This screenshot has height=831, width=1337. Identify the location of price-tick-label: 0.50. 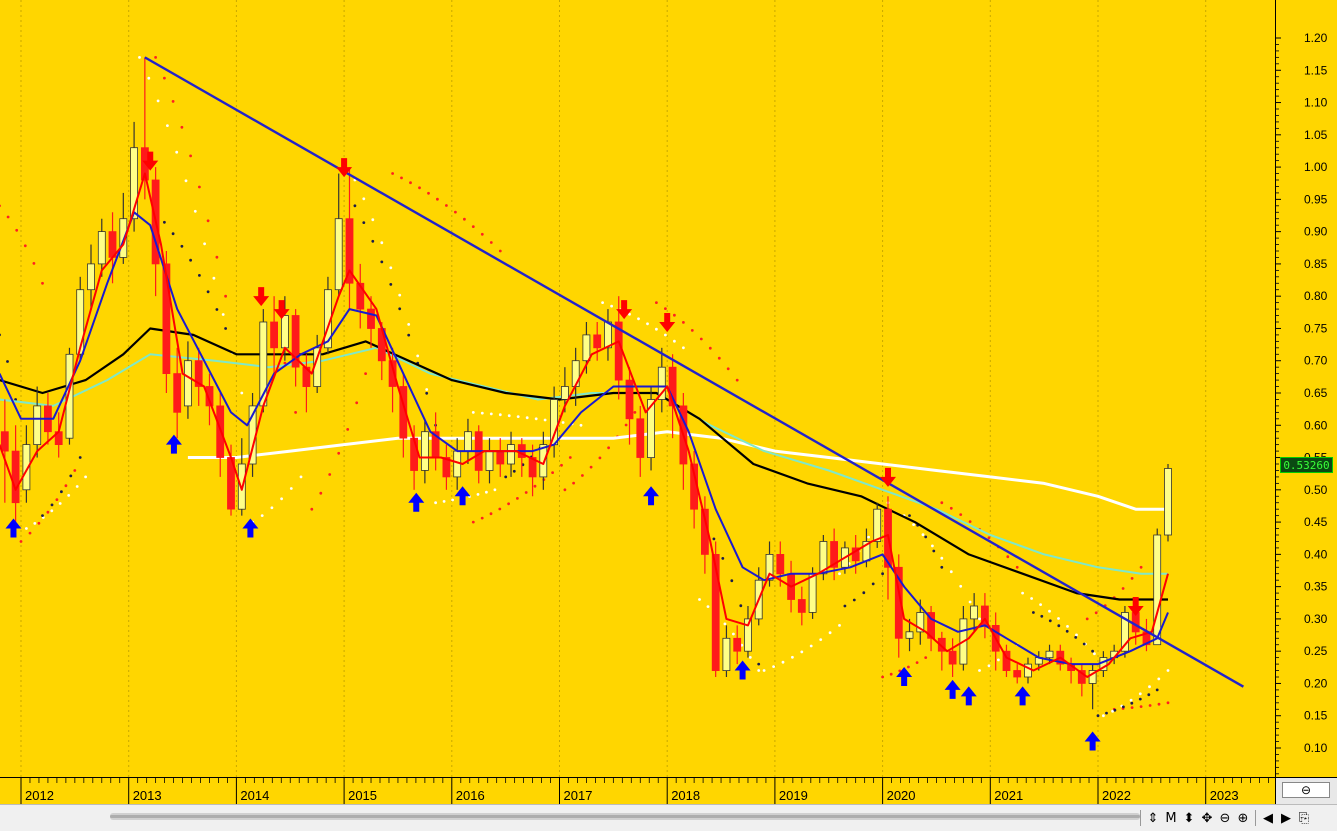
(1316, 490).